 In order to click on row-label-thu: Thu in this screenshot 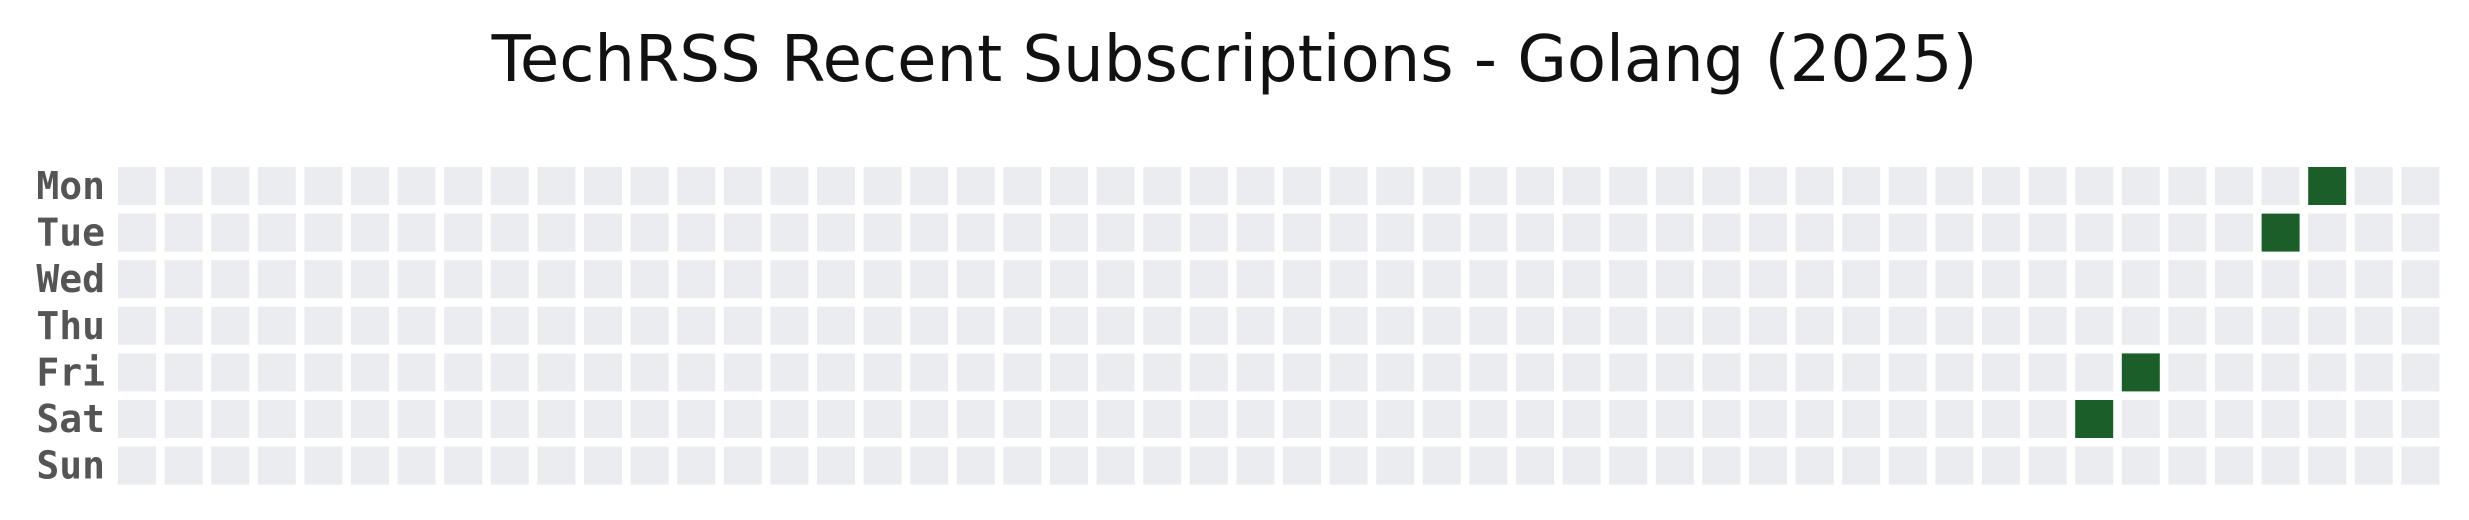, I will do `click(70, 326)`.